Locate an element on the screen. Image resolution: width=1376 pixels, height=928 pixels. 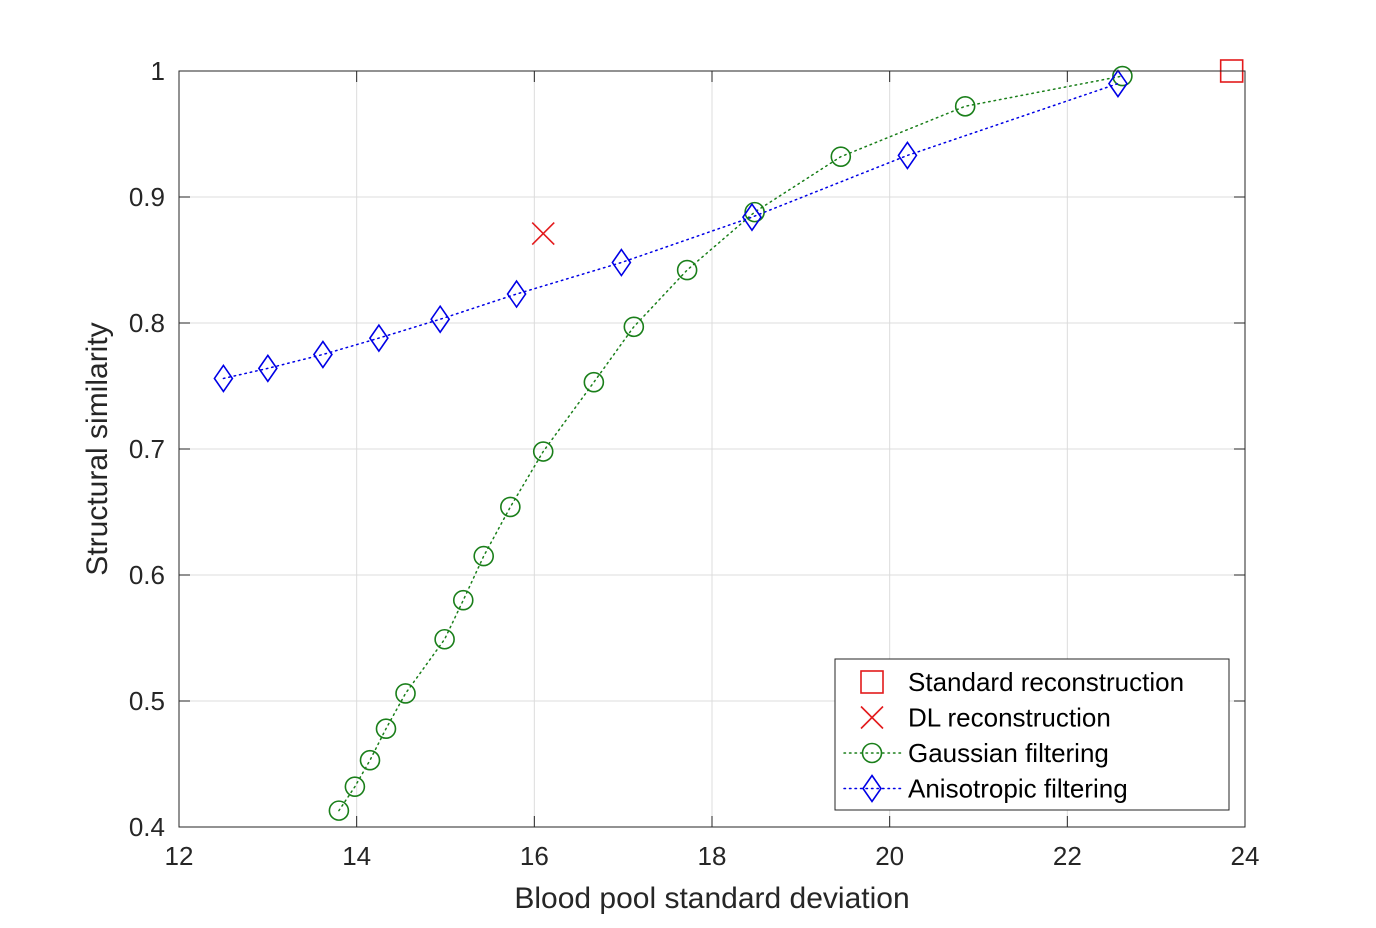
x-tick-label: 12 is located at coordinates (179, 856).